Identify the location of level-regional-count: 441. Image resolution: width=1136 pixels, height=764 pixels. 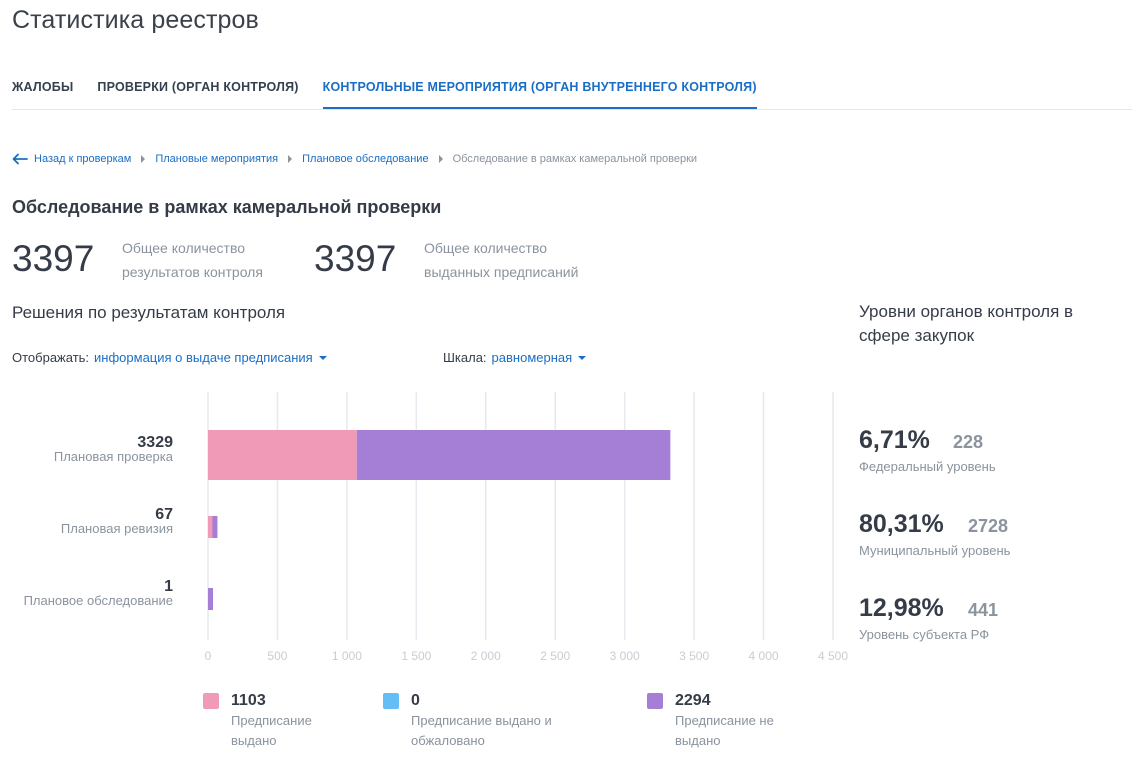
(983, 610).